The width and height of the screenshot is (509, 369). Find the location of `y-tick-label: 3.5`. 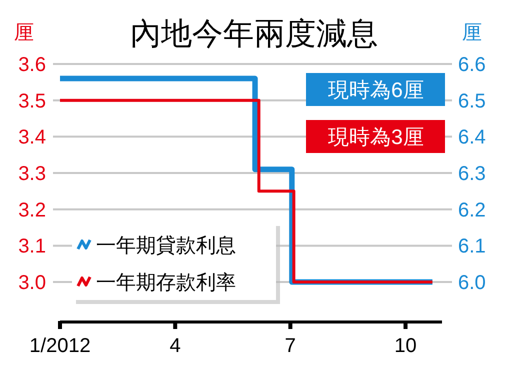

y-tick-label: 3.5 is located at coordinates (32, 101).